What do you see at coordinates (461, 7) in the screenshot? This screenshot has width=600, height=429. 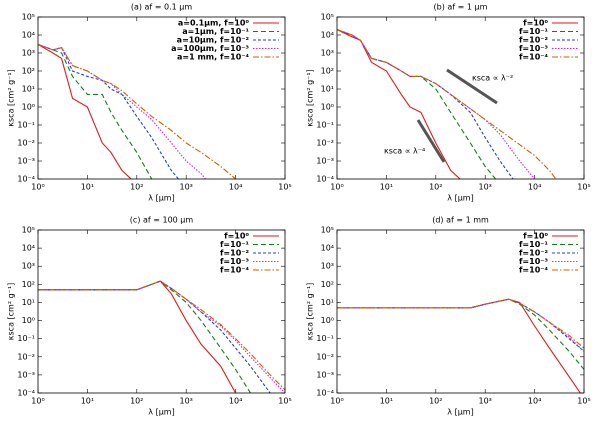 I see `panel-title: (b) af = 1 μm` at bounding box center [461, 7].